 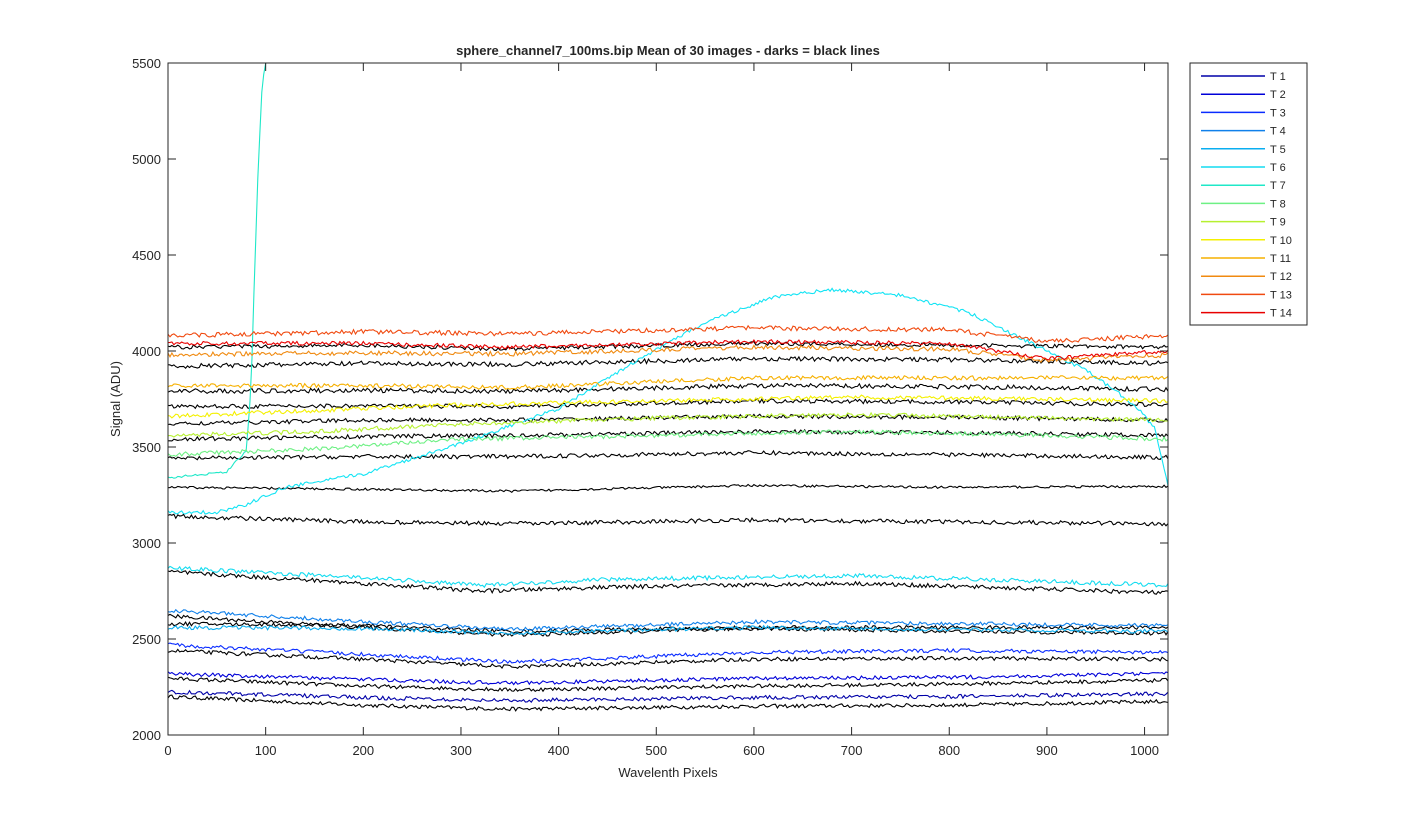 I want to click on legend-item: T 11, so click(x=1246, y=259).